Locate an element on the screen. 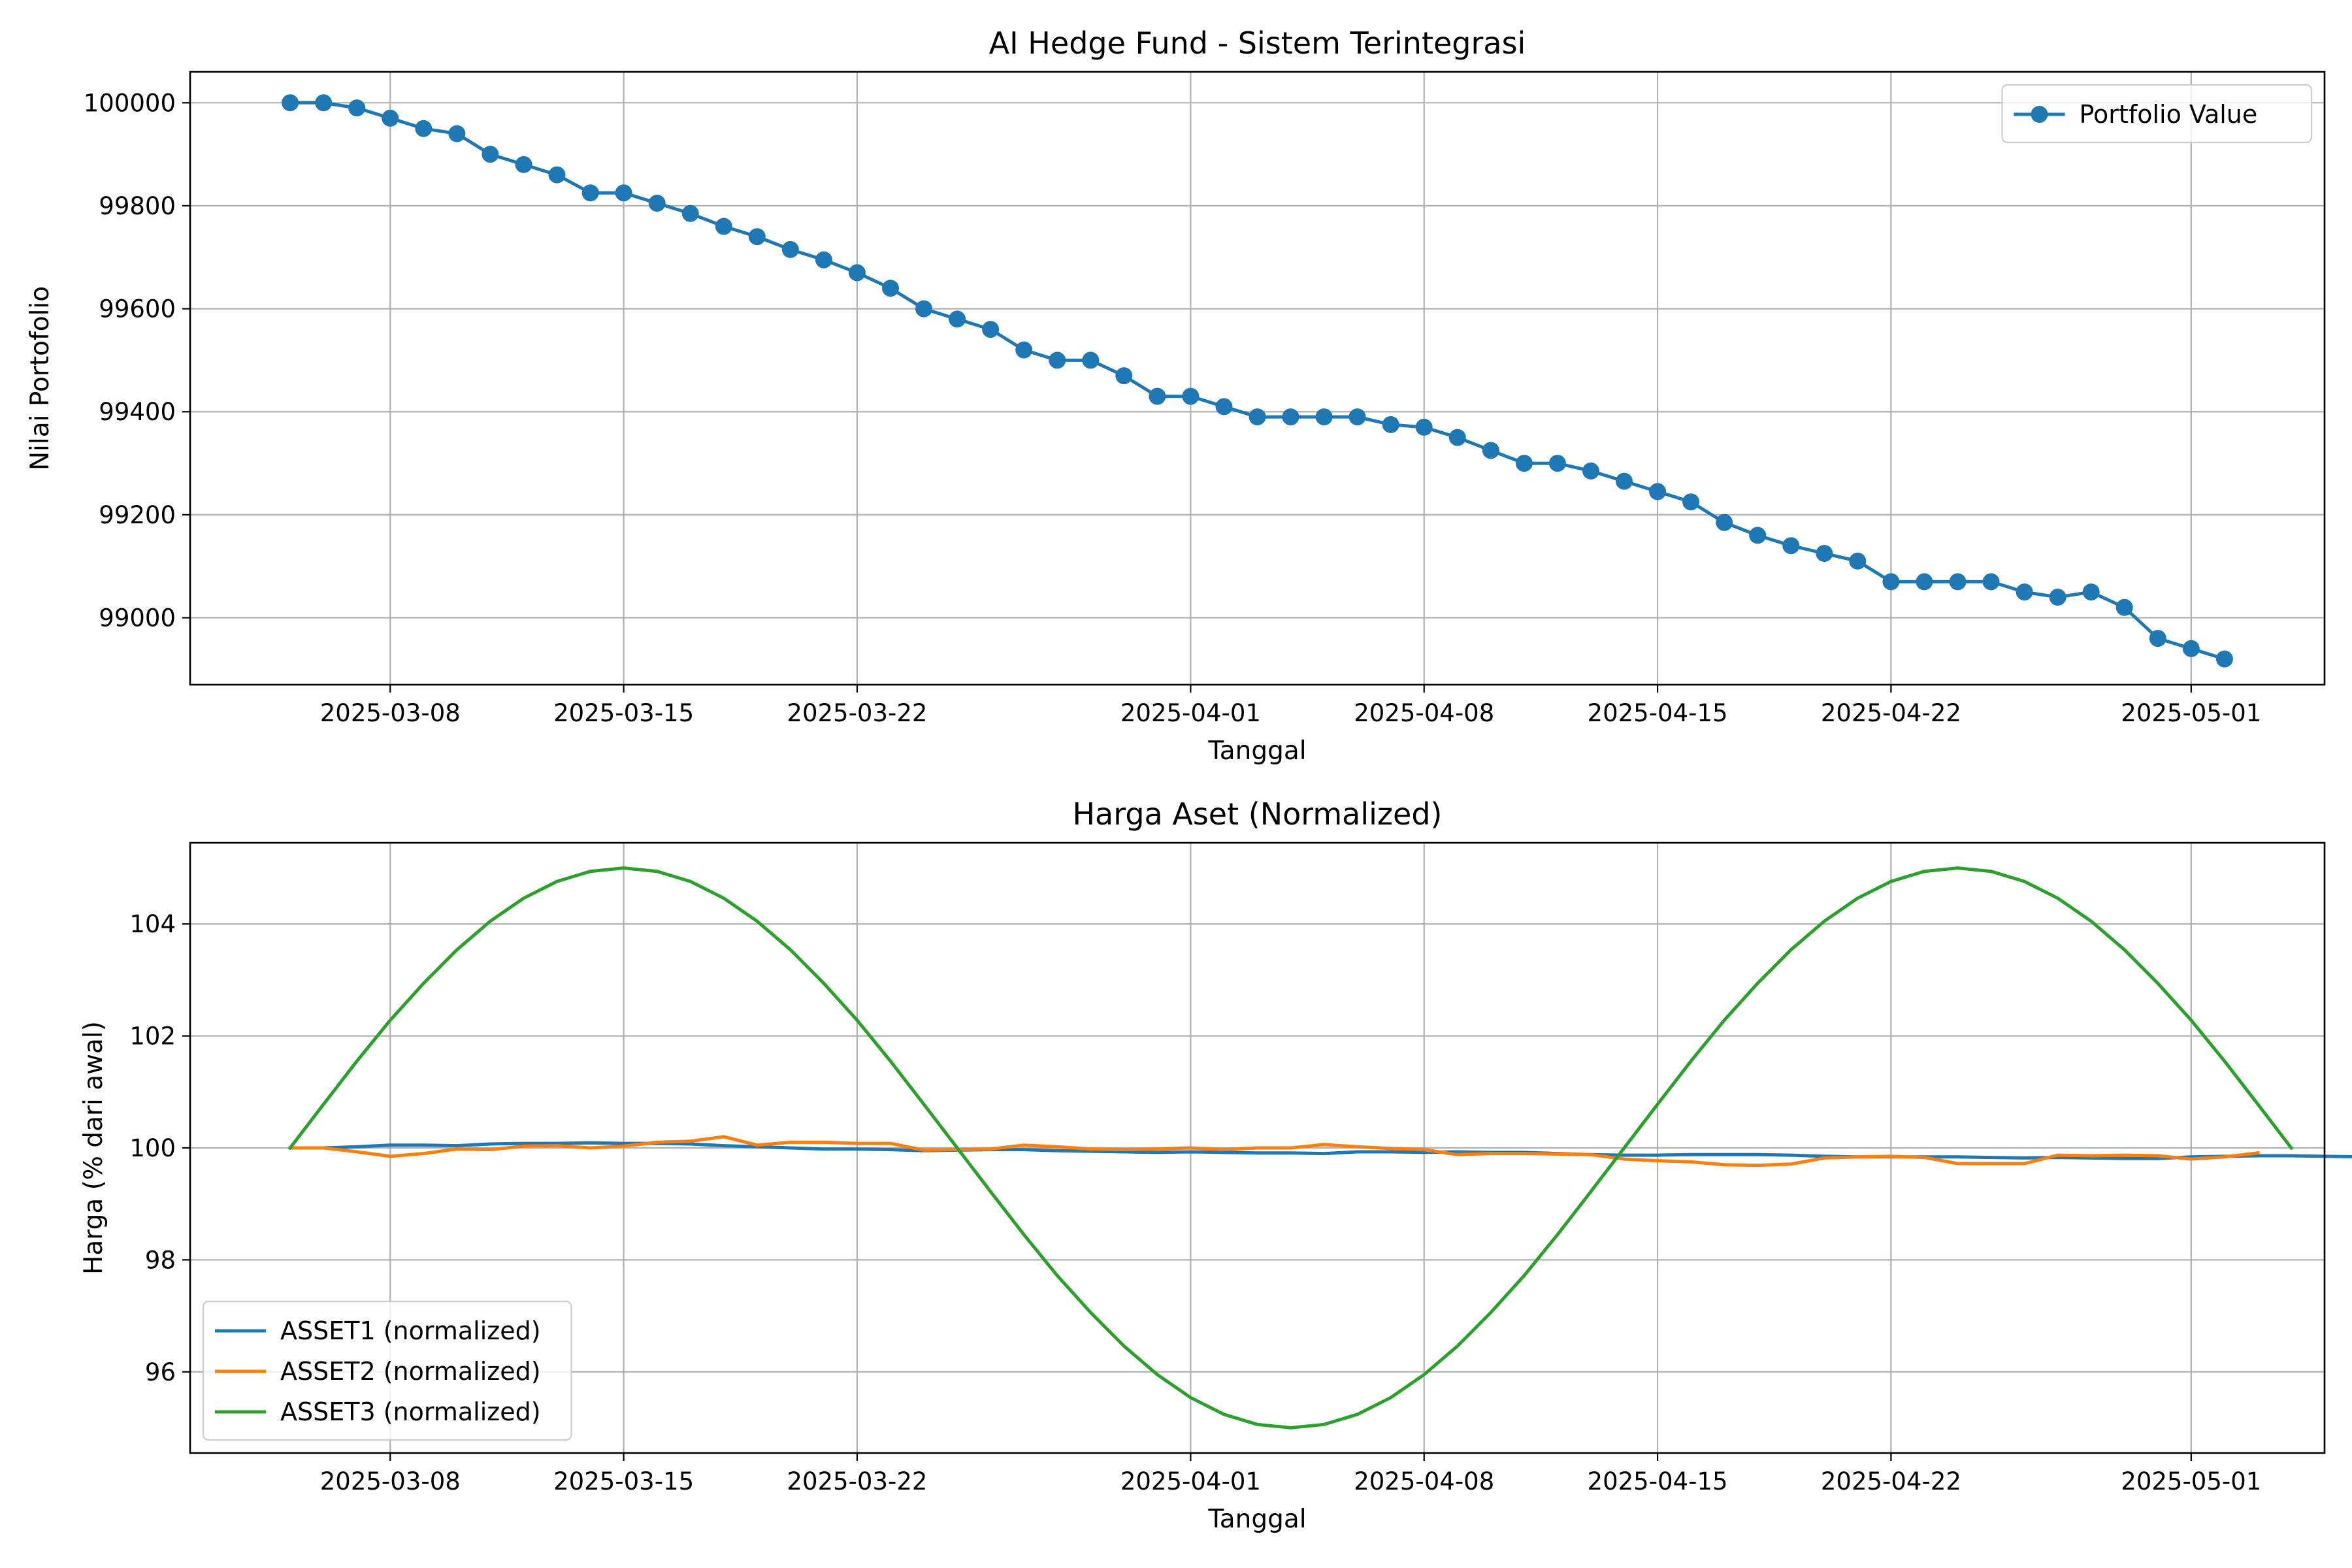 The height and width of the screenshot is (1568, 2352). portfolio-y-tick-label: 99200 is located at coordinates (137, 515).